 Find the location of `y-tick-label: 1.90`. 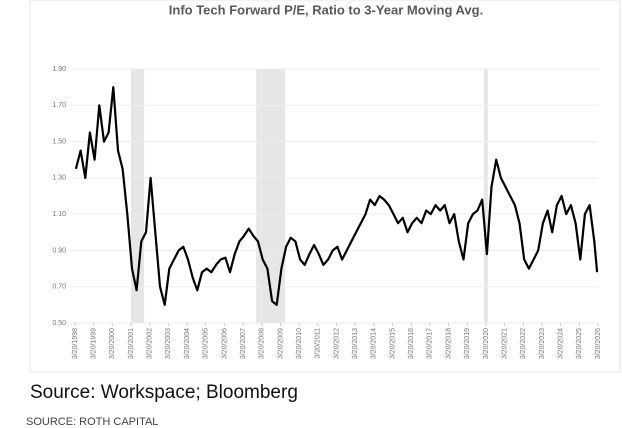

y-tick-label: 1.90 is located at coordinates (59, 69).